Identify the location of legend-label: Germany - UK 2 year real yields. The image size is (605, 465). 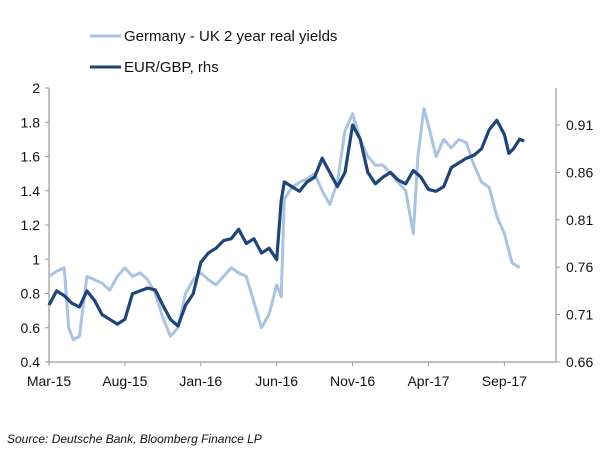
(230, 36).